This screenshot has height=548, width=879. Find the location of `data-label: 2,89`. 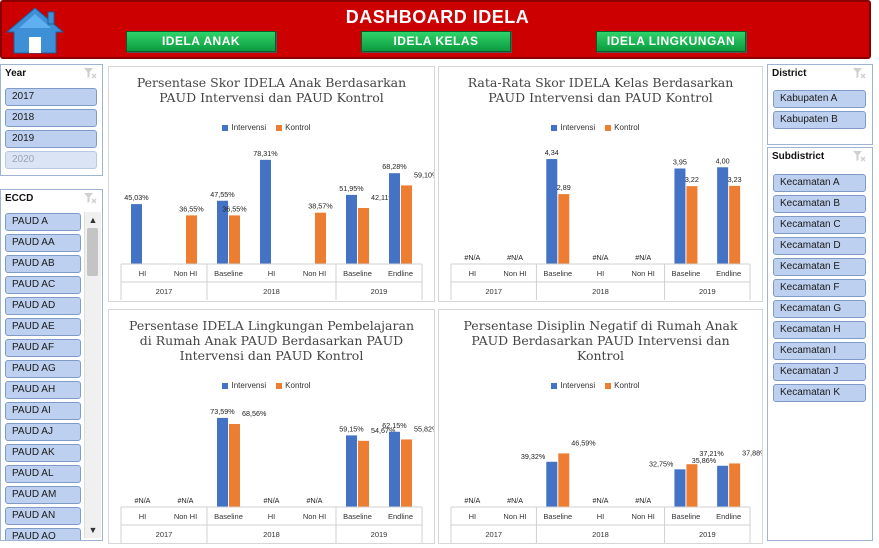

data-label: 2,89 is located at coordinates (564, 187).